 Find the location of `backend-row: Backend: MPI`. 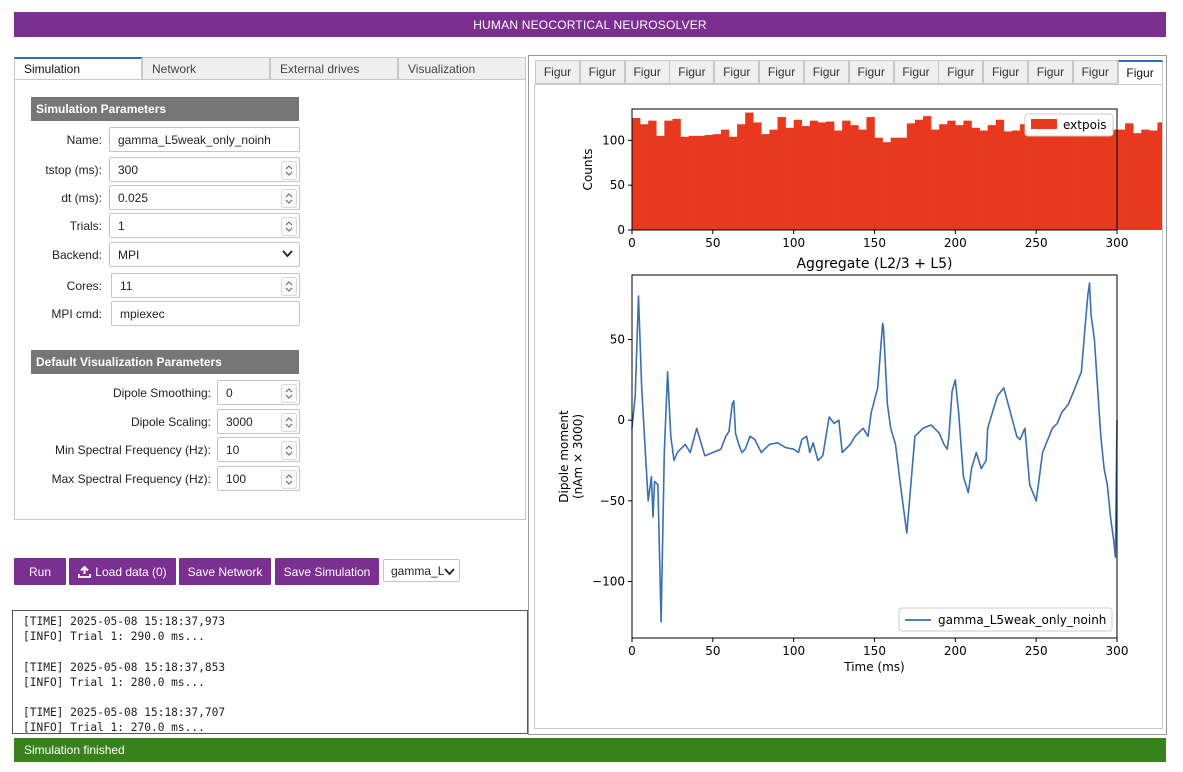

backend-row: Backend: MPI is located at coordinates (157, 254).